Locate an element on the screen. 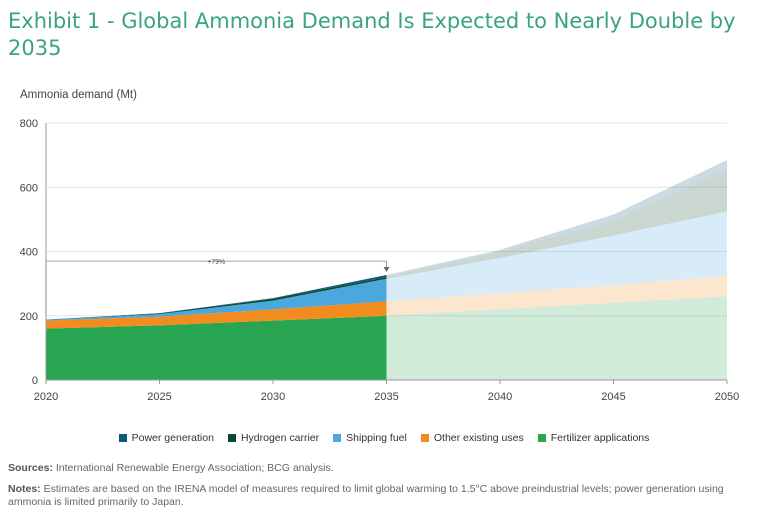 The image size is (768, 526). growth-arrowhead is located at coordinates (386, 269).